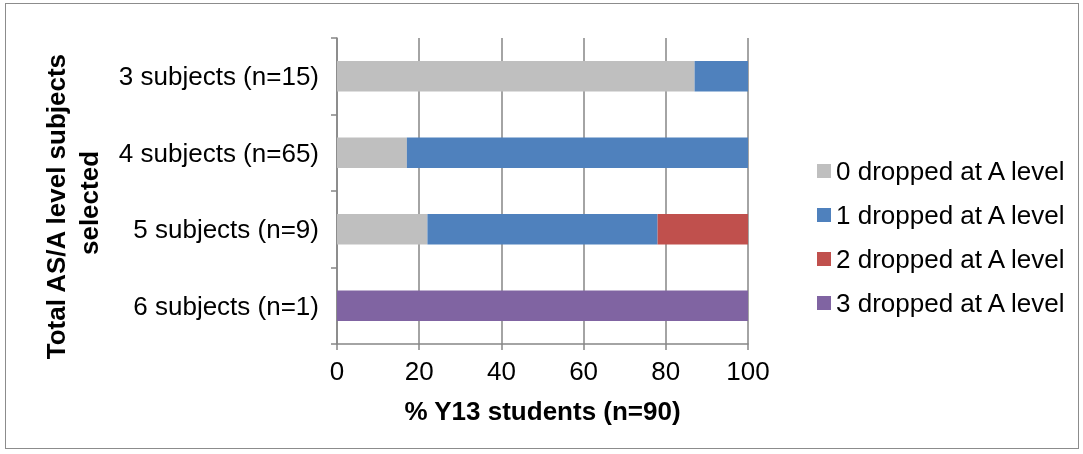 The height and width of the screenshot is (454, 1083). What do you see at coordinates (748, 371) in the screenshot?
I see `x-tick-label: 100` at bounding box center [748, 371].